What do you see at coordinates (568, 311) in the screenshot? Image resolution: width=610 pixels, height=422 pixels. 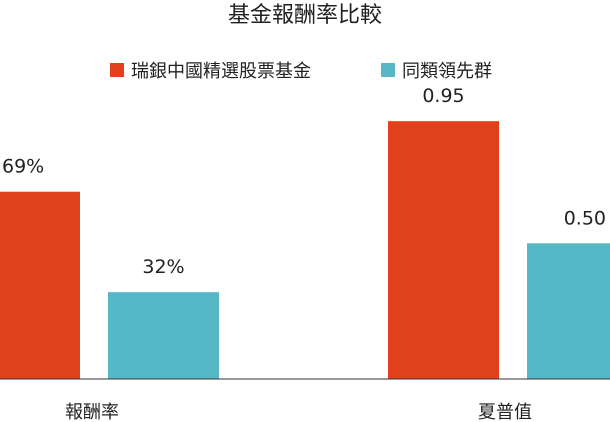 I see `bar-sharpe-peer-leaders` at bounding box center [568, 311].